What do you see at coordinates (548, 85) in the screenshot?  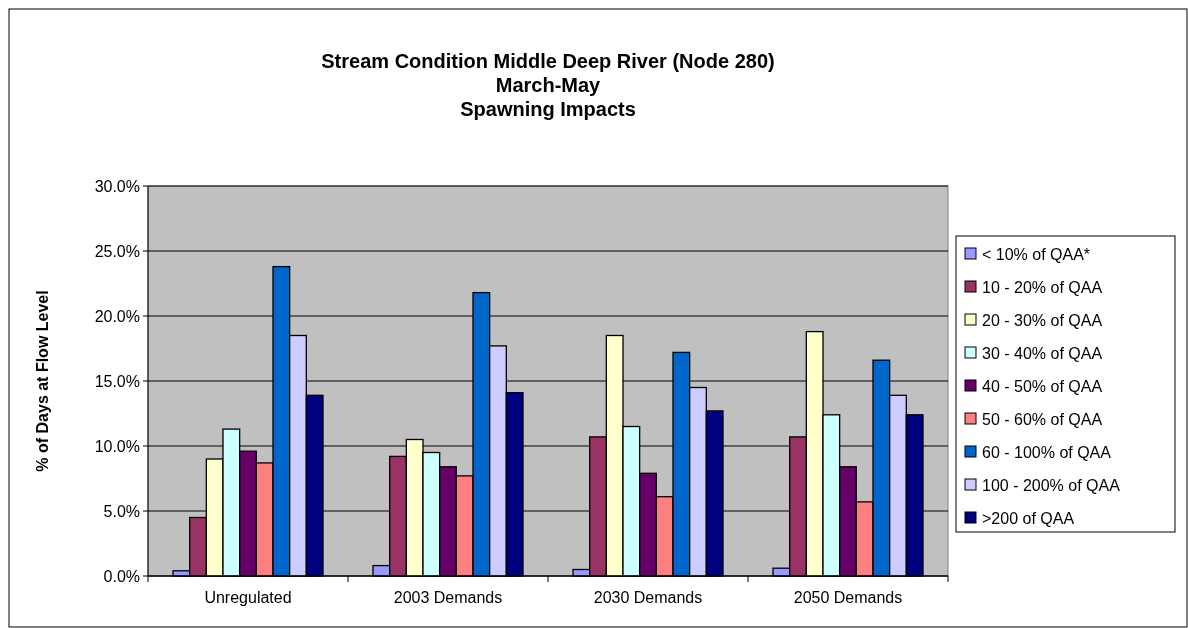 I see `chart-title: Stream Condition Middle Deep River (Node 280) March-May Spawning Impacts` at bounding box center [548, 85].